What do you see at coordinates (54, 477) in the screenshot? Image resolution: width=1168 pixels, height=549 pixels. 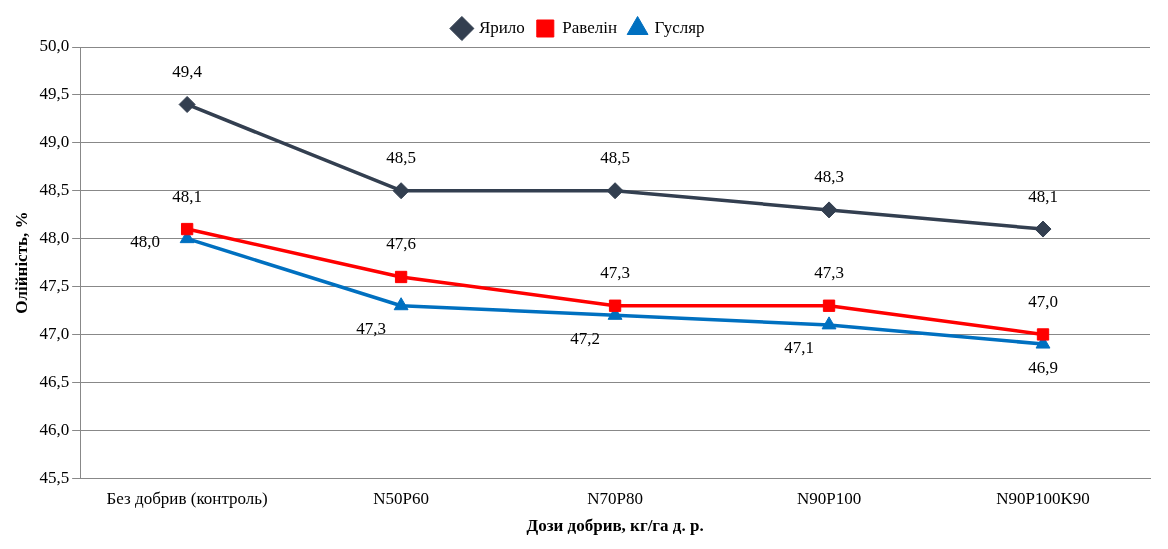 I see `y-tick-label: 45,5` at bounding box center [54, 477].